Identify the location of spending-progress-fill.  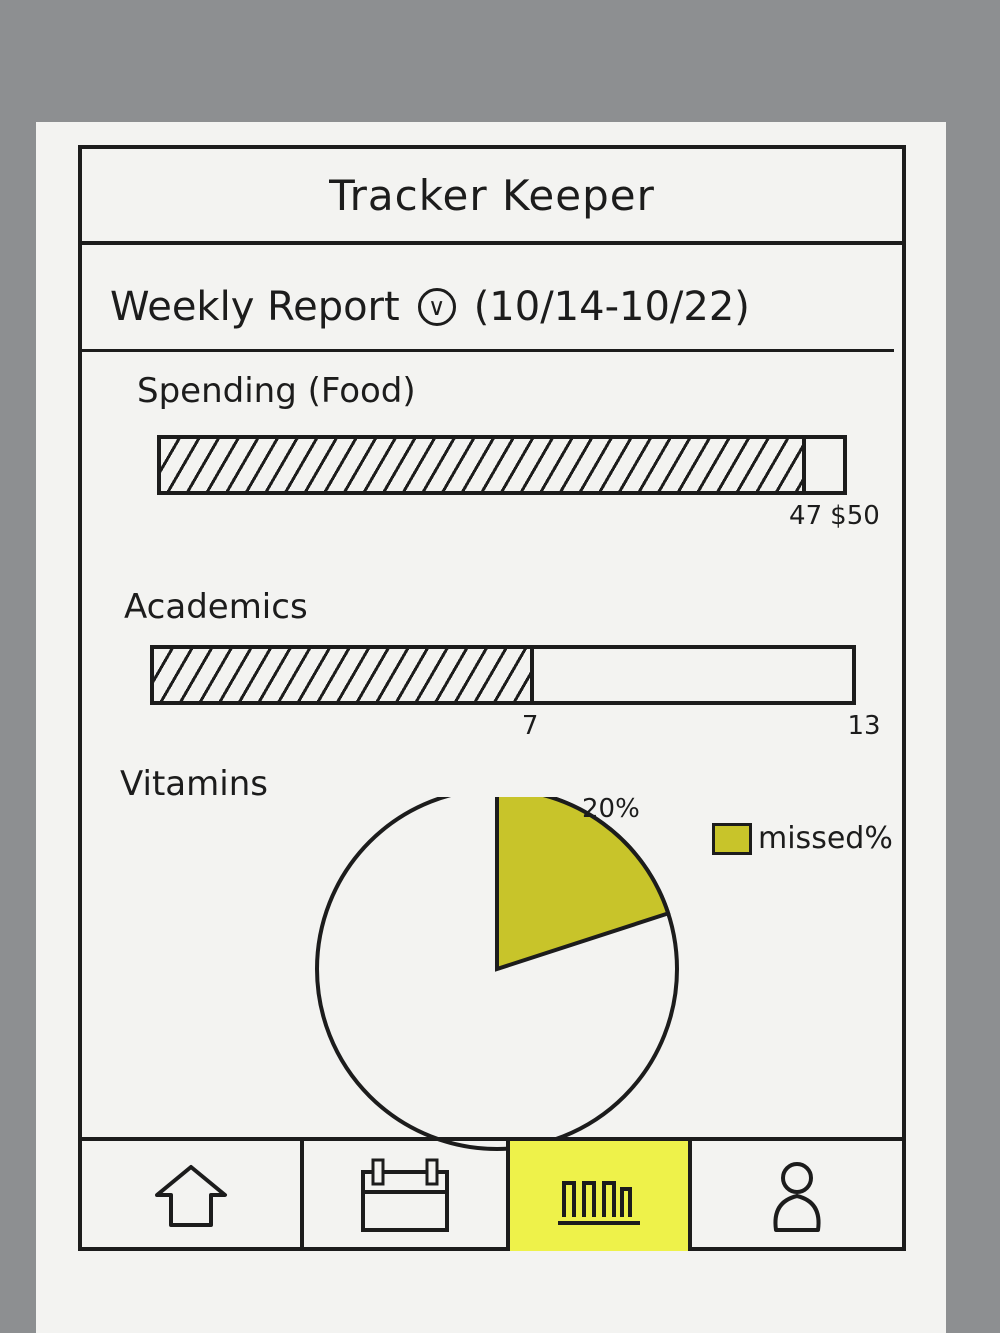
(484, 465).